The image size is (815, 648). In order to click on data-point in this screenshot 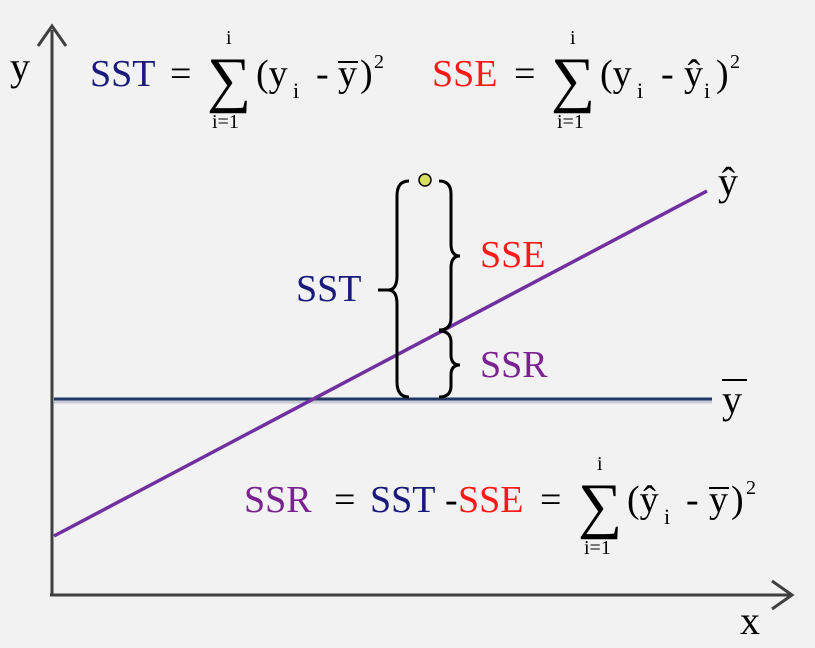, I will do `click(425, 180)`.